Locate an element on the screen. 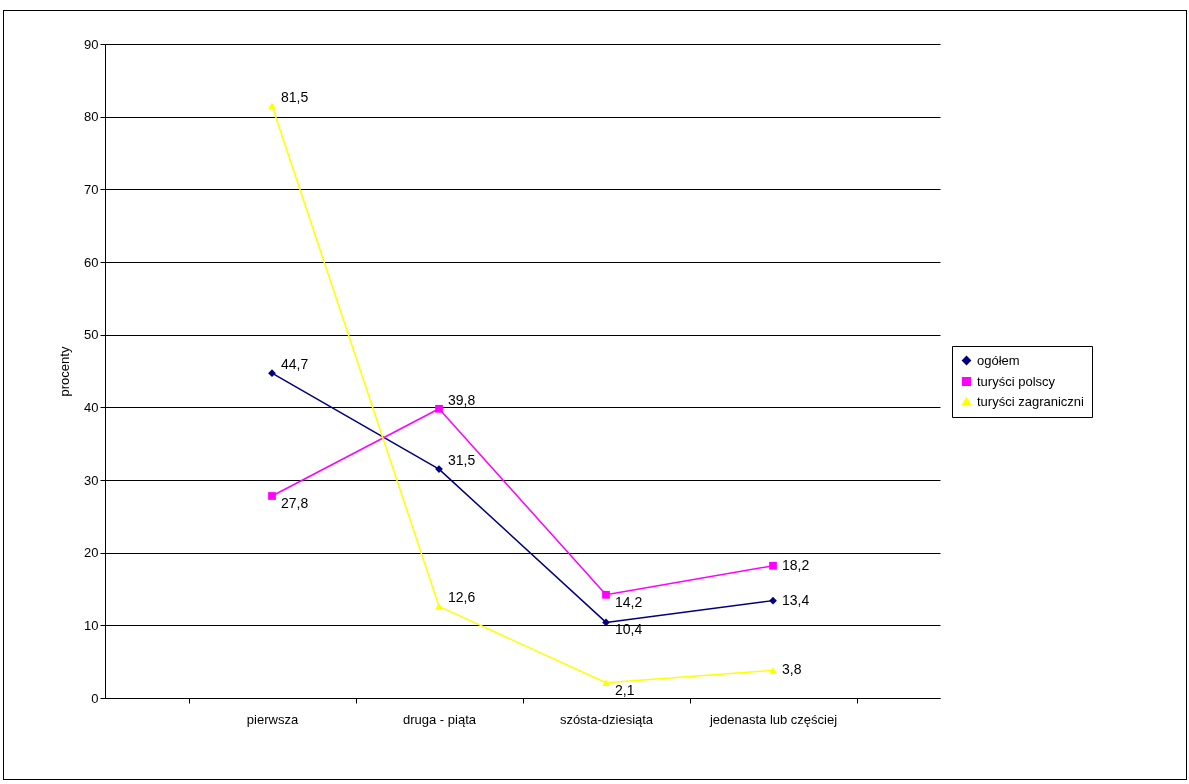  x-tick-label: pierwsza is located at coordinates (272, 719).